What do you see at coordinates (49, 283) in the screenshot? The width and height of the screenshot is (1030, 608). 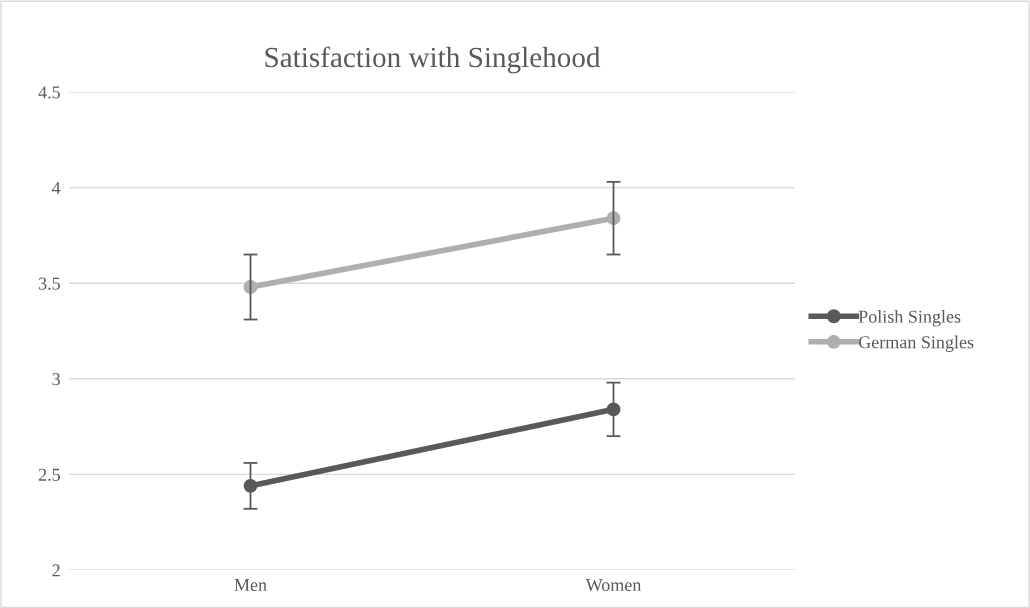 I see `y-tick-label: 3.5` at bounding box center [49, 283].